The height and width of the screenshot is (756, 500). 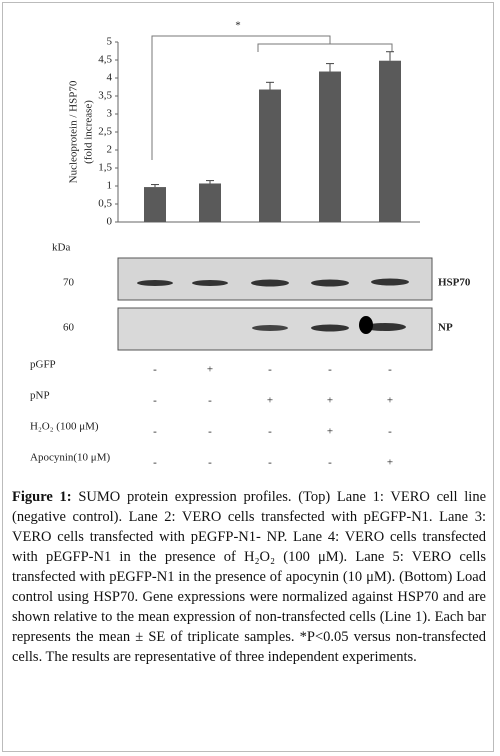 I want to click on significance-bracket, so click(x=272, y=97).